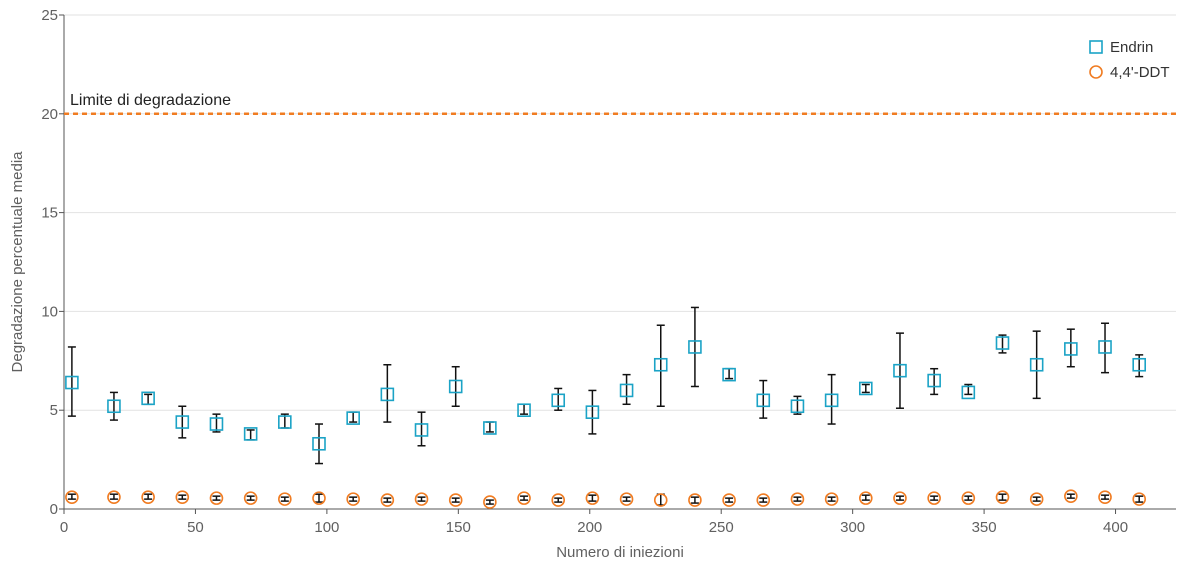 Image resolution: width=1186 pixels, height=566 pixels. What do you see at coordinates (605, 499) in the screenshot?
I see `series-ddt` at bounding box center [605, 499].